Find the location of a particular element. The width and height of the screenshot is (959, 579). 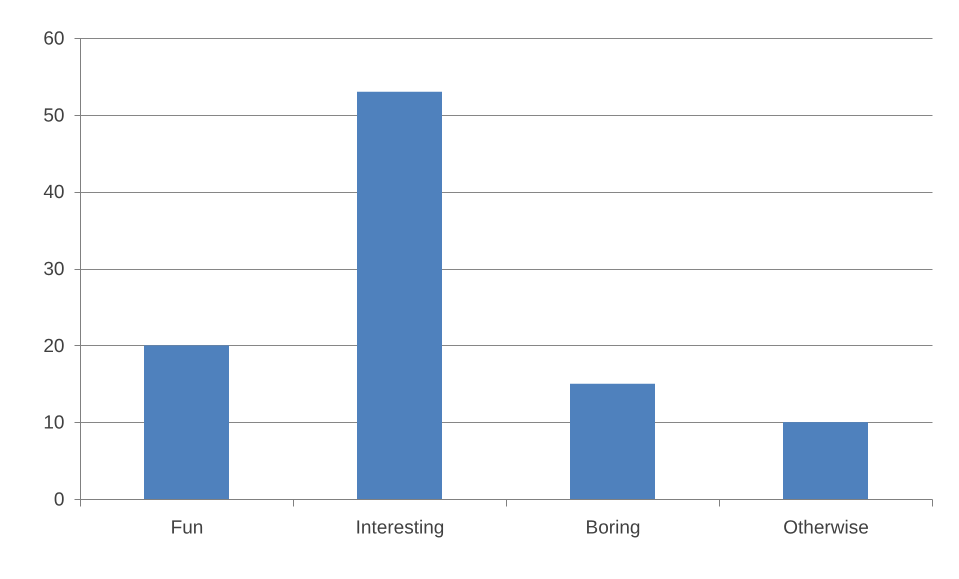

x-tick-label: Fun is located at coordinates (187, 528).